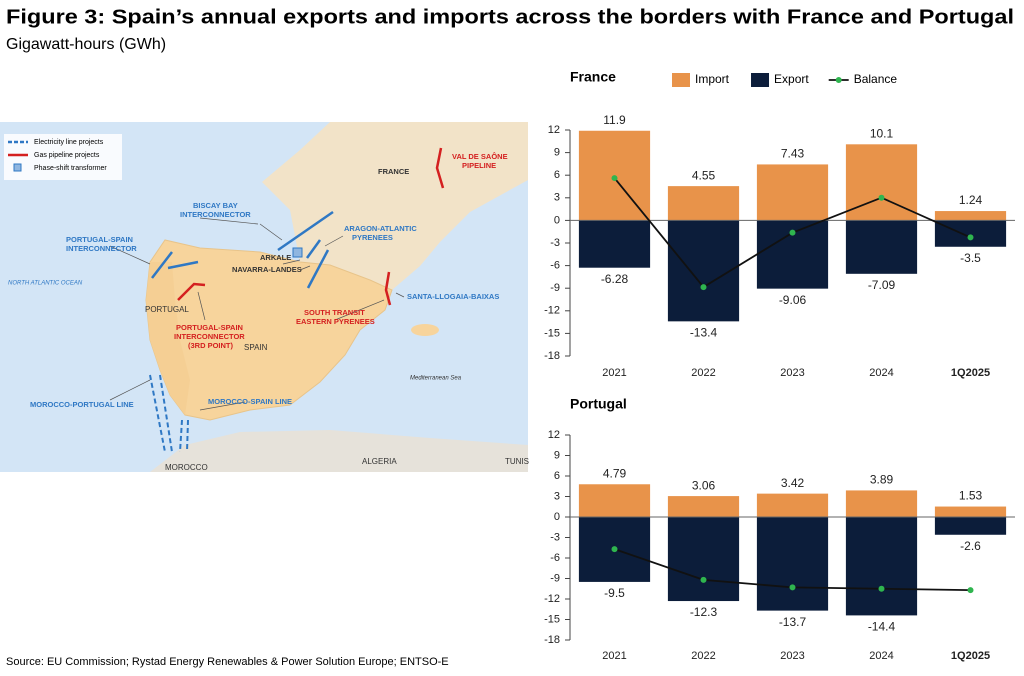  I want to click on map-legend-label: Electricity line projects, so click(69, 142).